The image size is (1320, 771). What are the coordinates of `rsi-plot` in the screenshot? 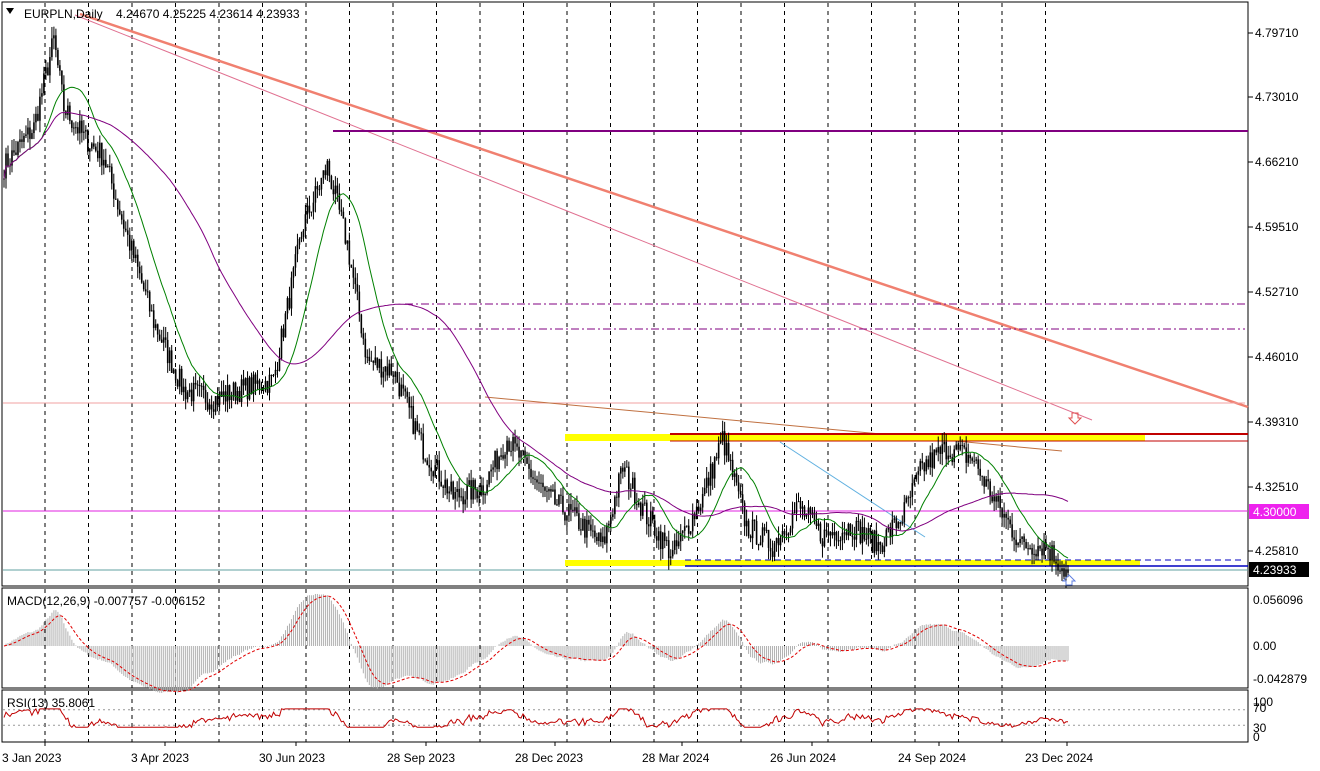 It's located at (624, 718).